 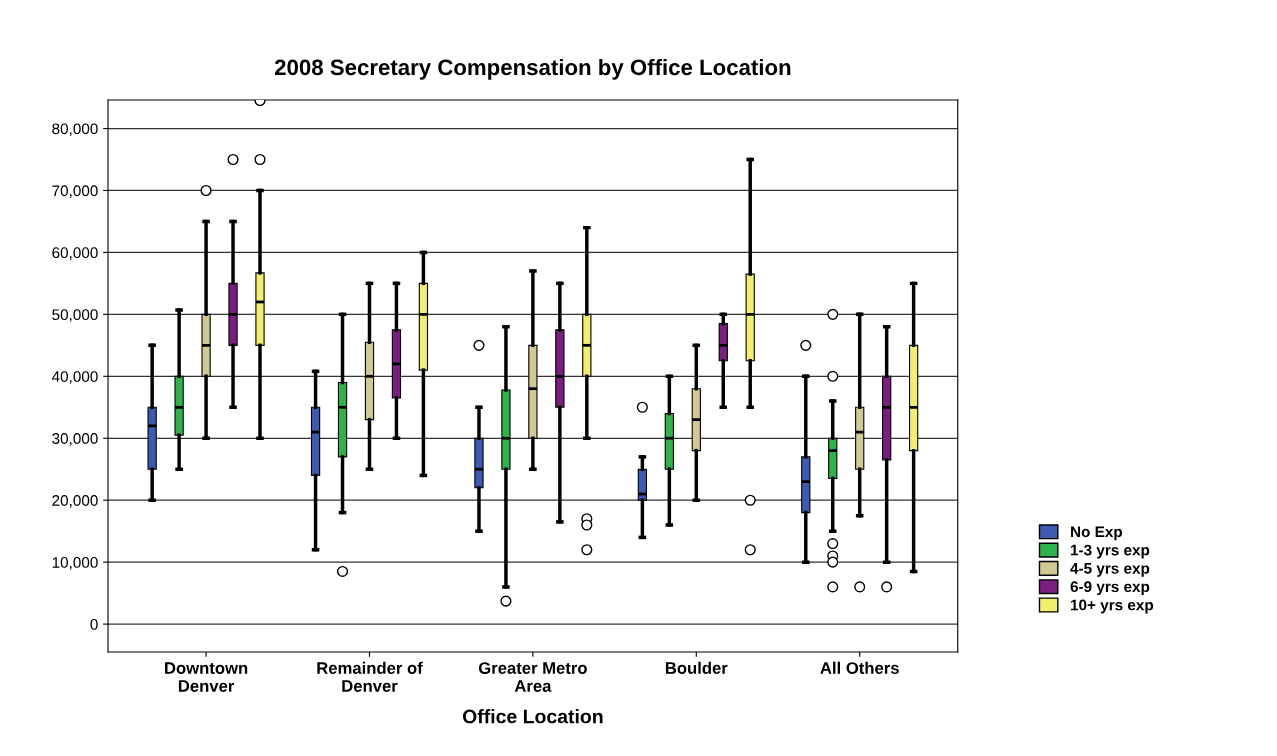 What do you see at coordinates (532, 69) in the screenshot?
I see `chart-title: 2008 Secretary Compensation by Office Location` at bounding box center [532, 69].